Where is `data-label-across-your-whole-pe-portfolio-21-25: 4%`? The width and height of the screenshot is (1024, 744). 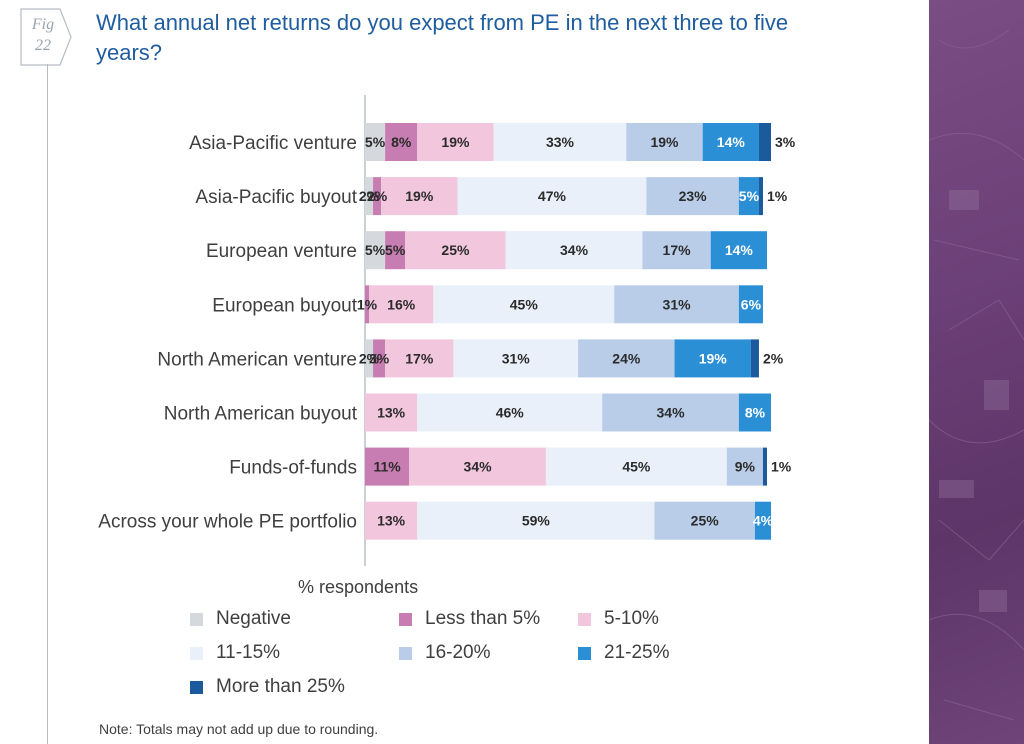 data-label-across-your-whole-pe-portfolio-21-25: 4% is located at coordinates (763, 521).